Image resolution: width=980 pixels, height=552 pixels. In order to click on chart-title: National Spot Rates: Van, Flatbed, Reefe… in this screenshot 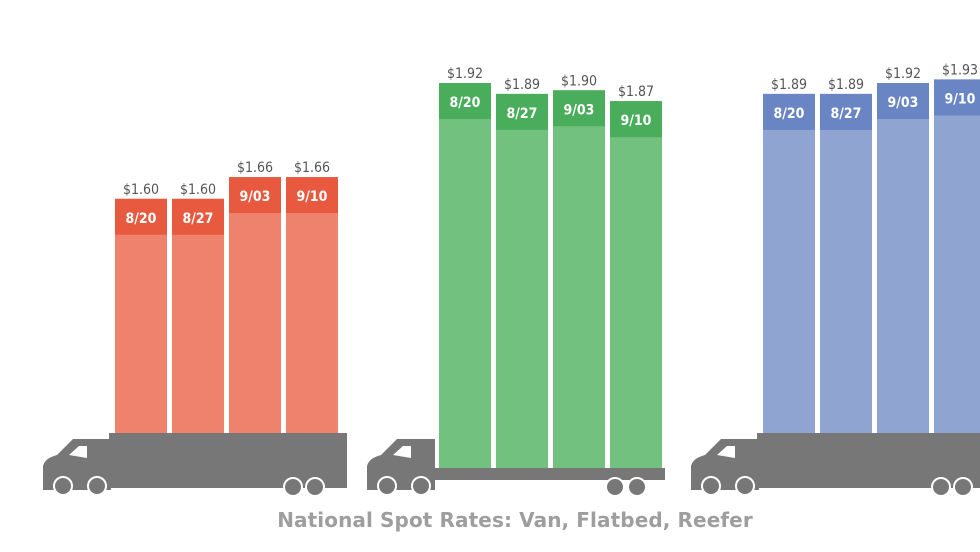, I will do `click(515, 520)`.